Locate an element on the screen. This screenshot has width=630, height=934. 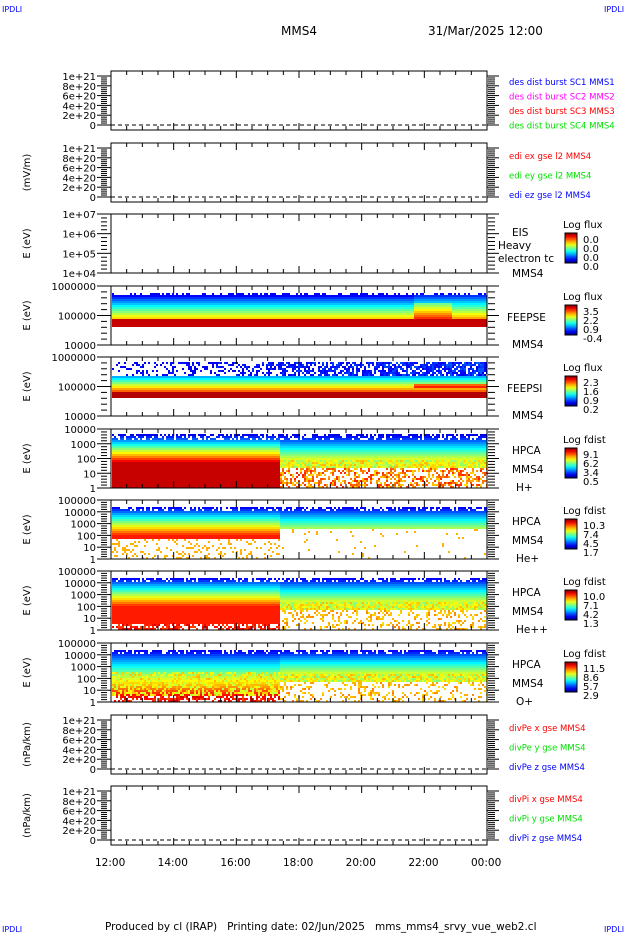
plot-title: MMS4 is located at coordinates (299, 31).